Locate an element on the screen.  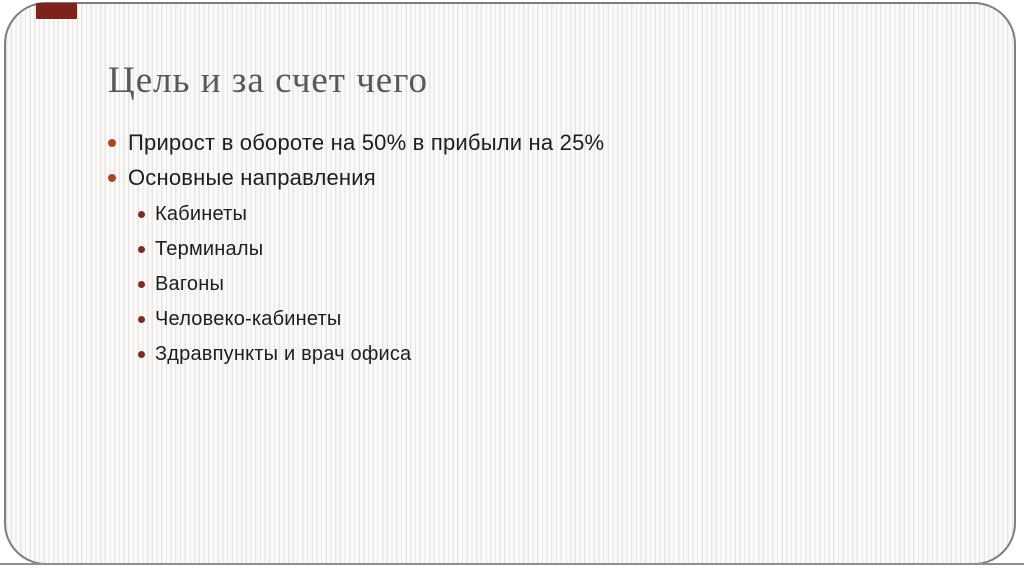
bullet-item-level2: Терминалы is located at coordinates (371, 249).